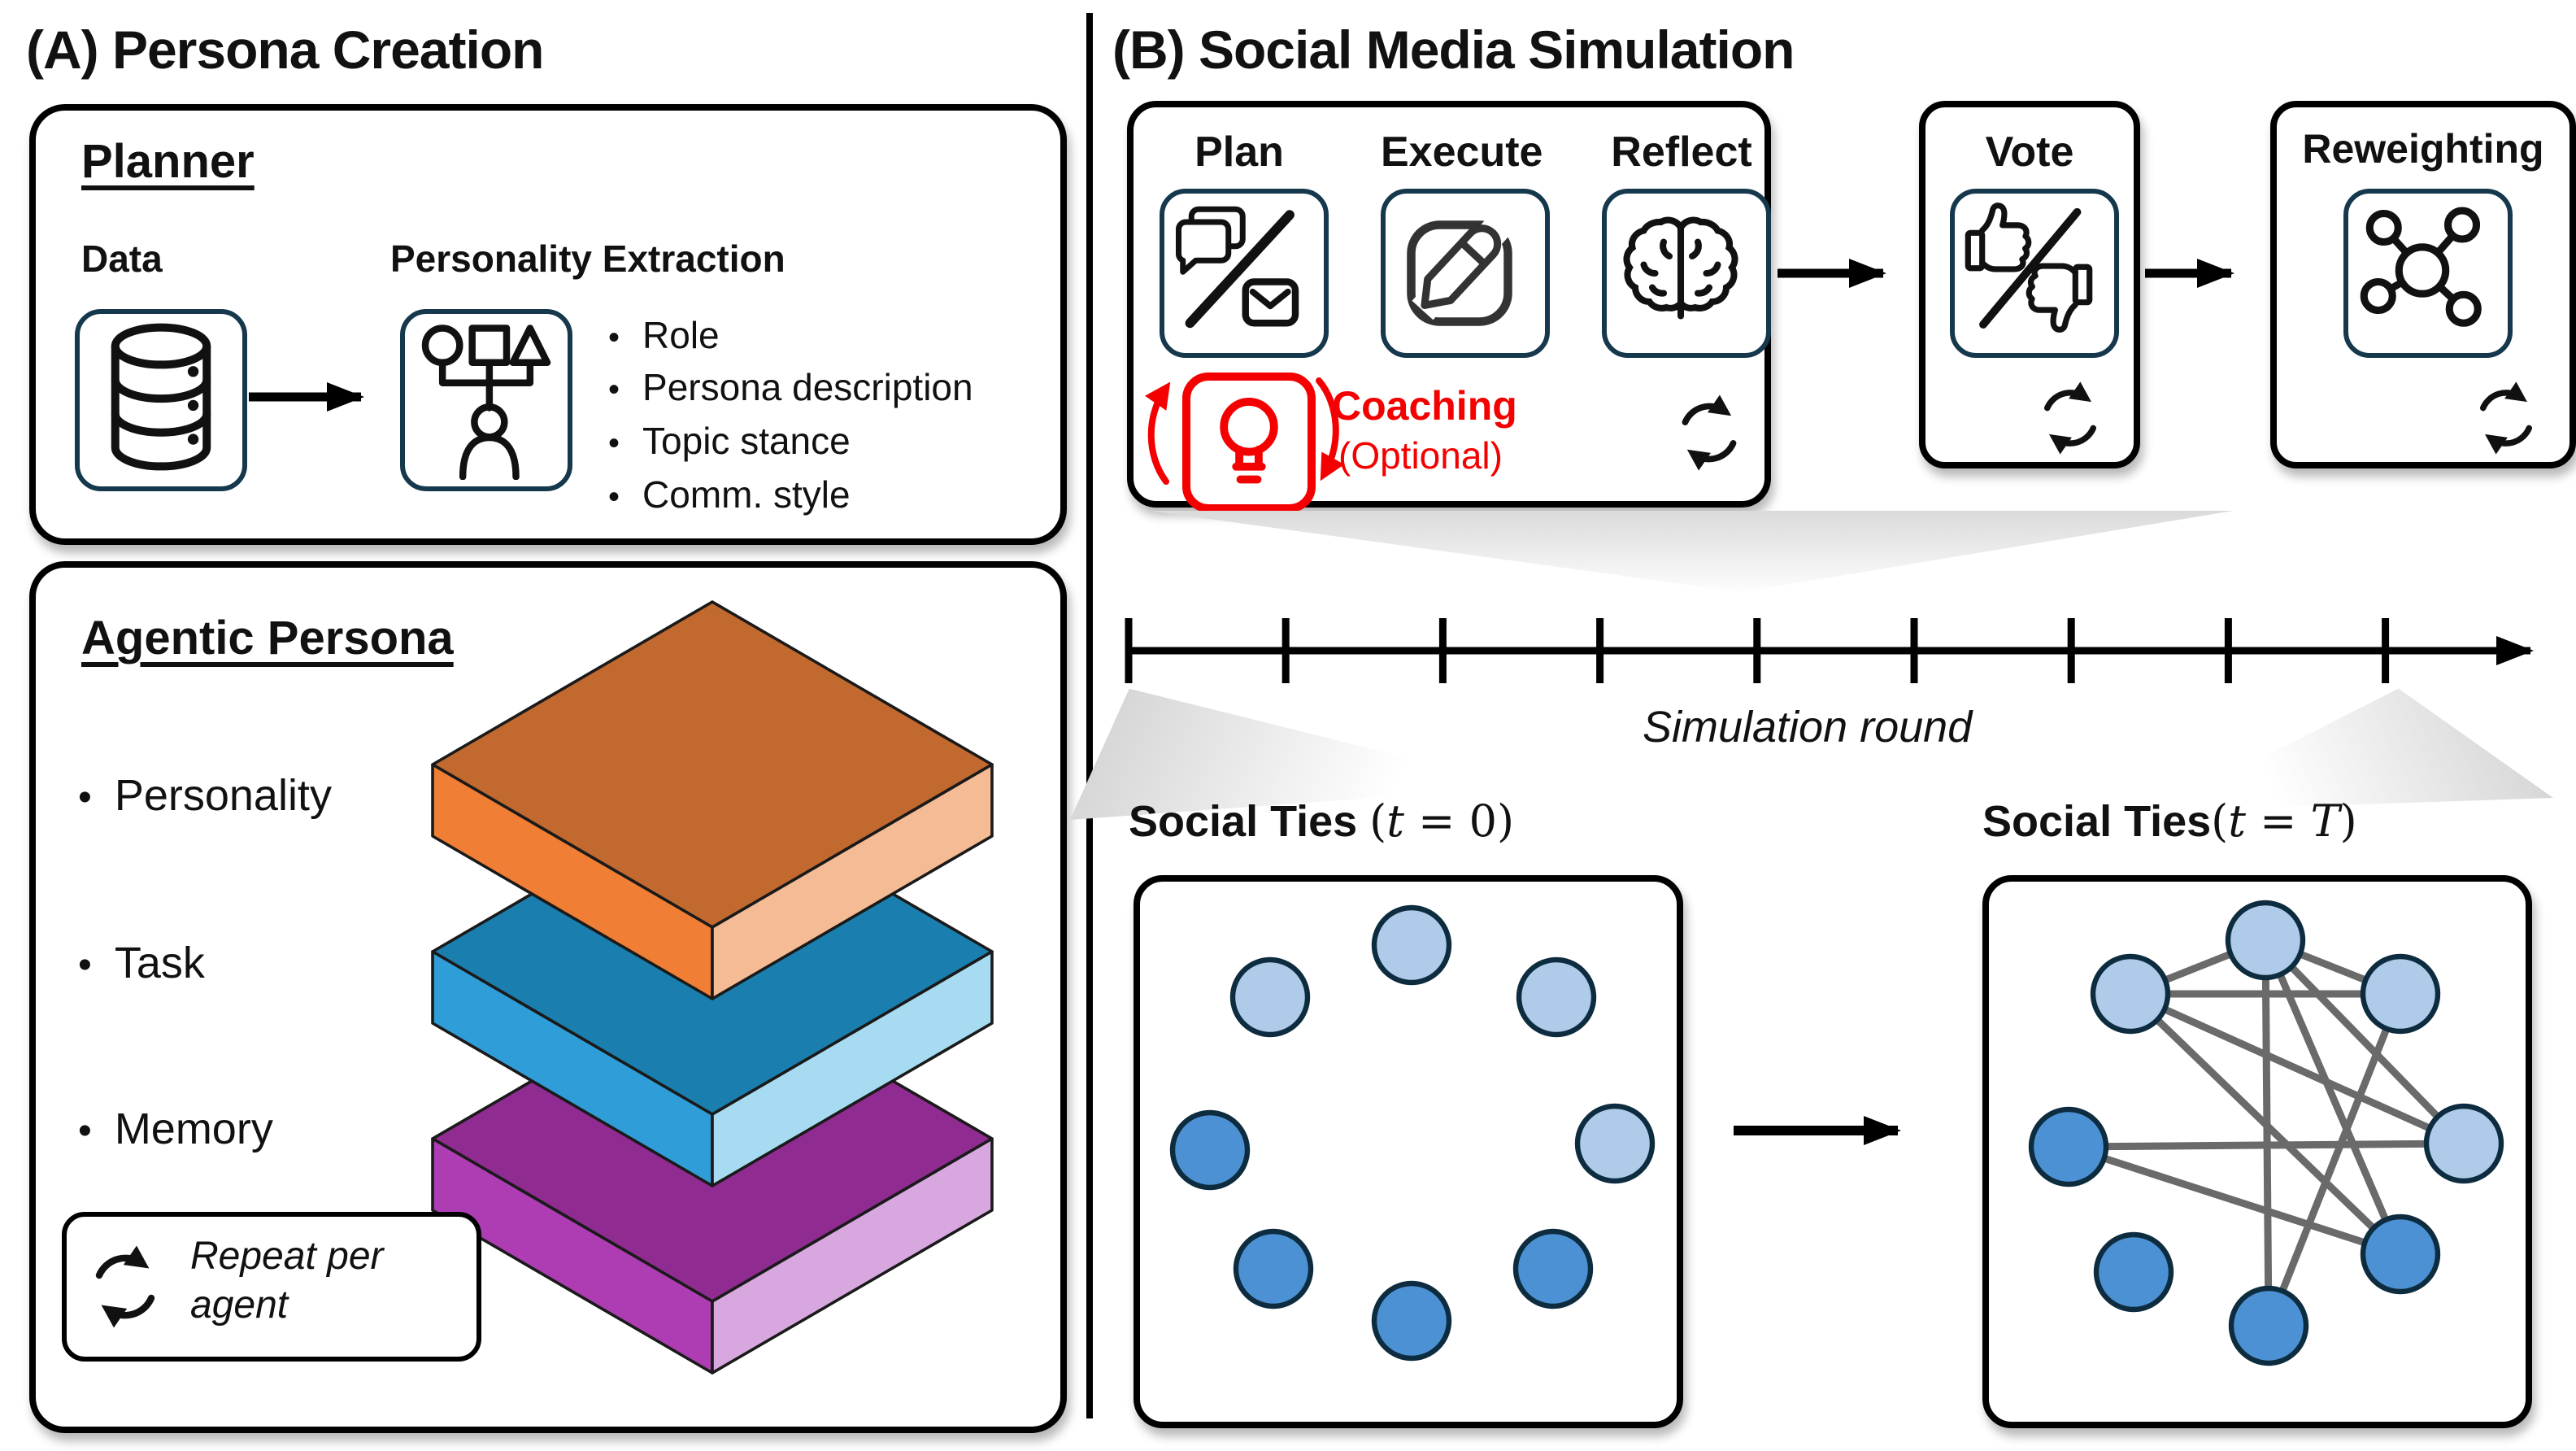  Describe the element at coordinates (1413, 1133) in the screenshot. I see `social-network-t0` at that location.